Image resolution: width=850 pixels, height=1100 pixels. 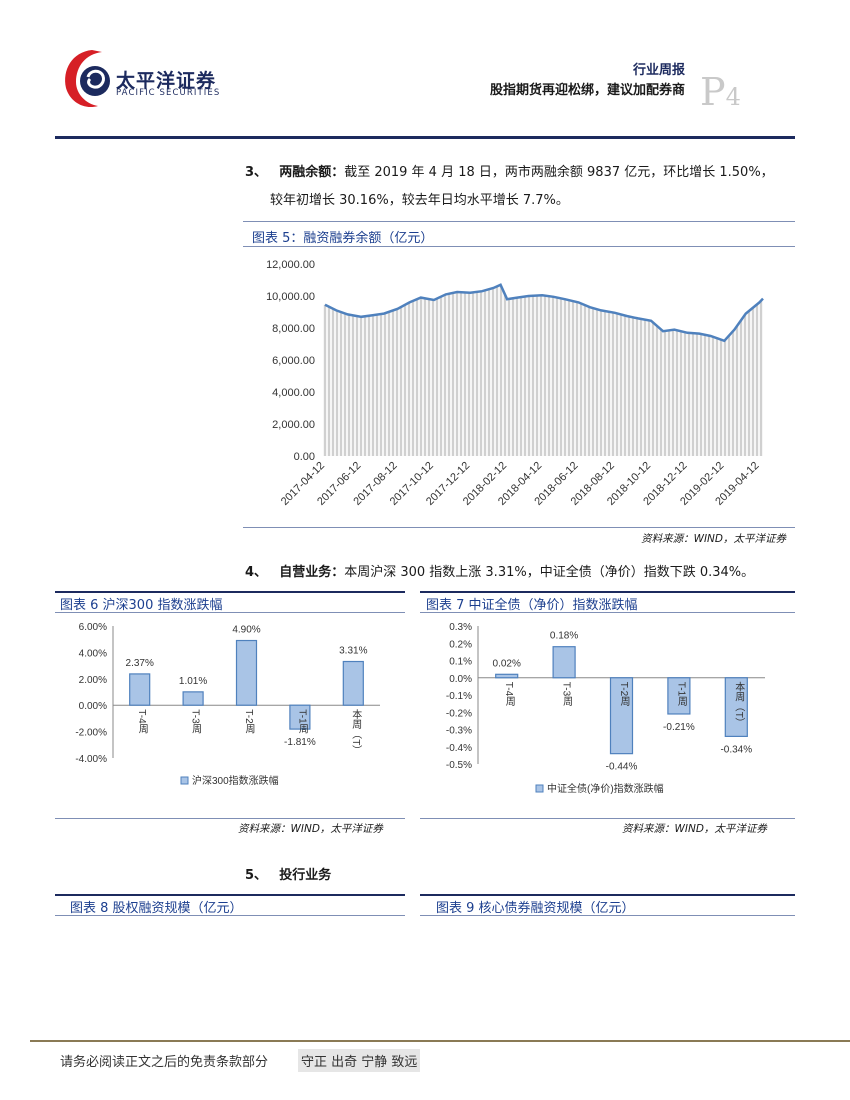 What do you see at coordinates (230, 818) in the screenshot?
I see `figure6-bottom-rule` at bounding box center [230, 818].